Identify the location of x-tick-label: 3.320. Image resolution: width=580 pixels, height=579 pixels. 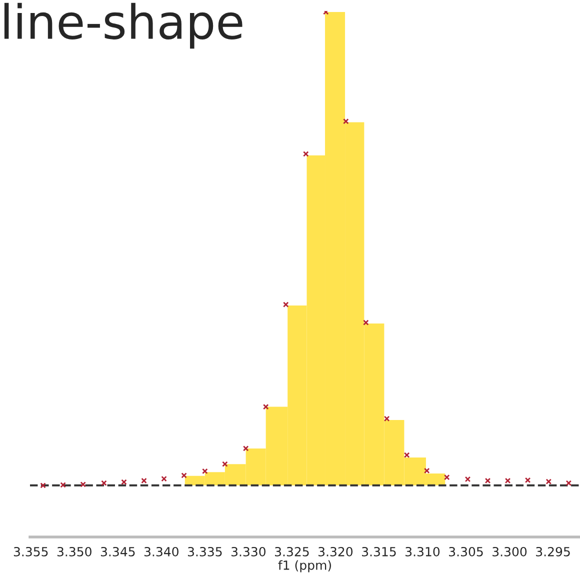
(335, 551).